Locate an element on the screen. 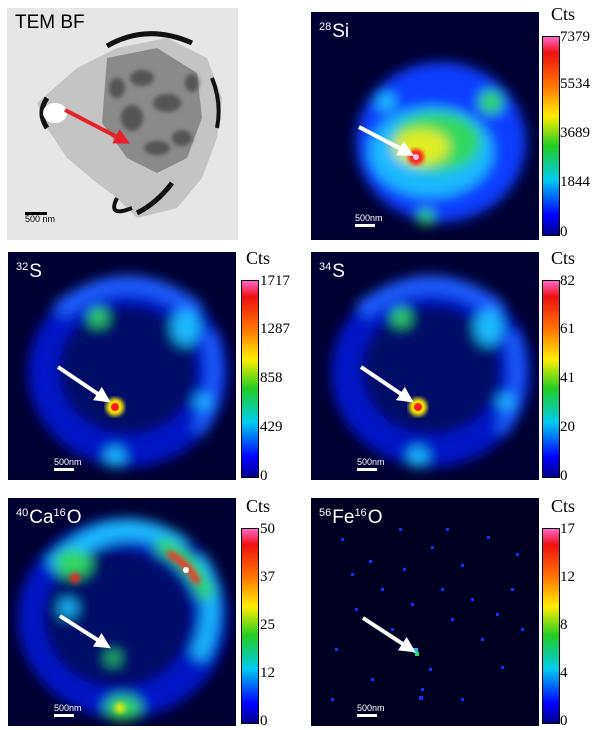  si-colorbar-tick-4: 0 is located at coordinates (564, 232).